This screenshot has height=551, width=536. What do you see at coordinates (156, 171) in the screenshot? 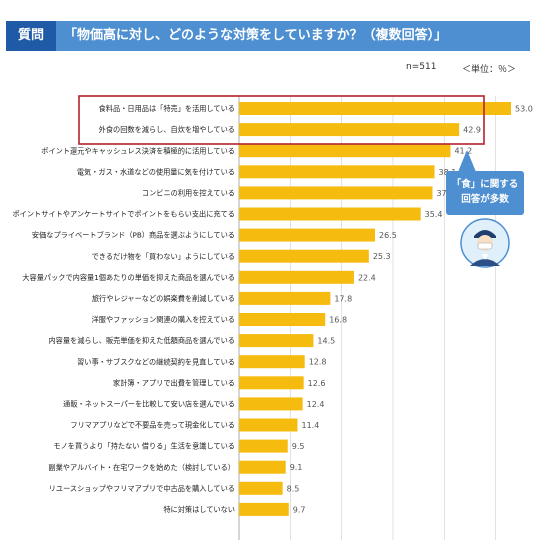
I see `category-label: 電気・ガス・水道などの使用量に気を付けている` at bounding box center [156, 171].